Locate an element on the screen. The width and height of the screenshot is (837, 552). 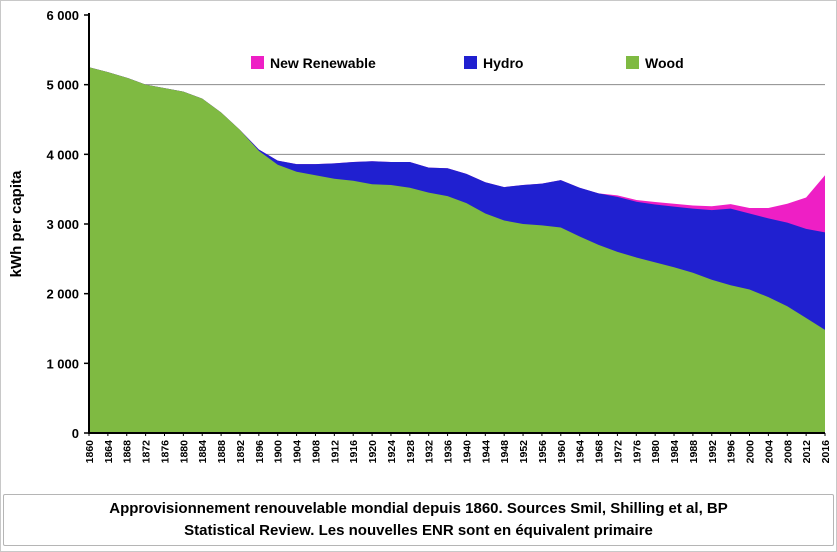
x-tick-label-1932: 1932 is located at coordinates (430, 452).